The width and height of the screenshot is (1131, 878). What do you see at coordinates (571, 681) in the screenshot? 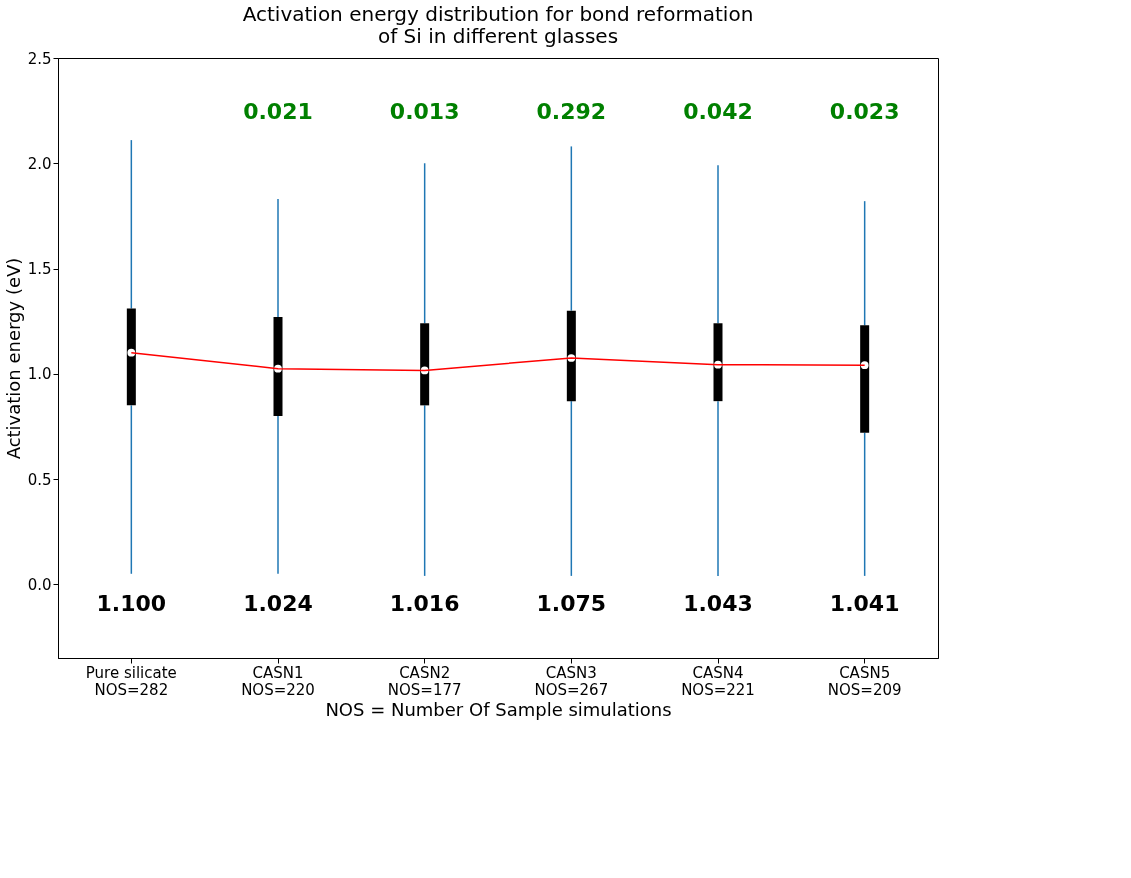
I see `x-tick-label: CASN3 NOS=267` at bounding box center [571, 681].